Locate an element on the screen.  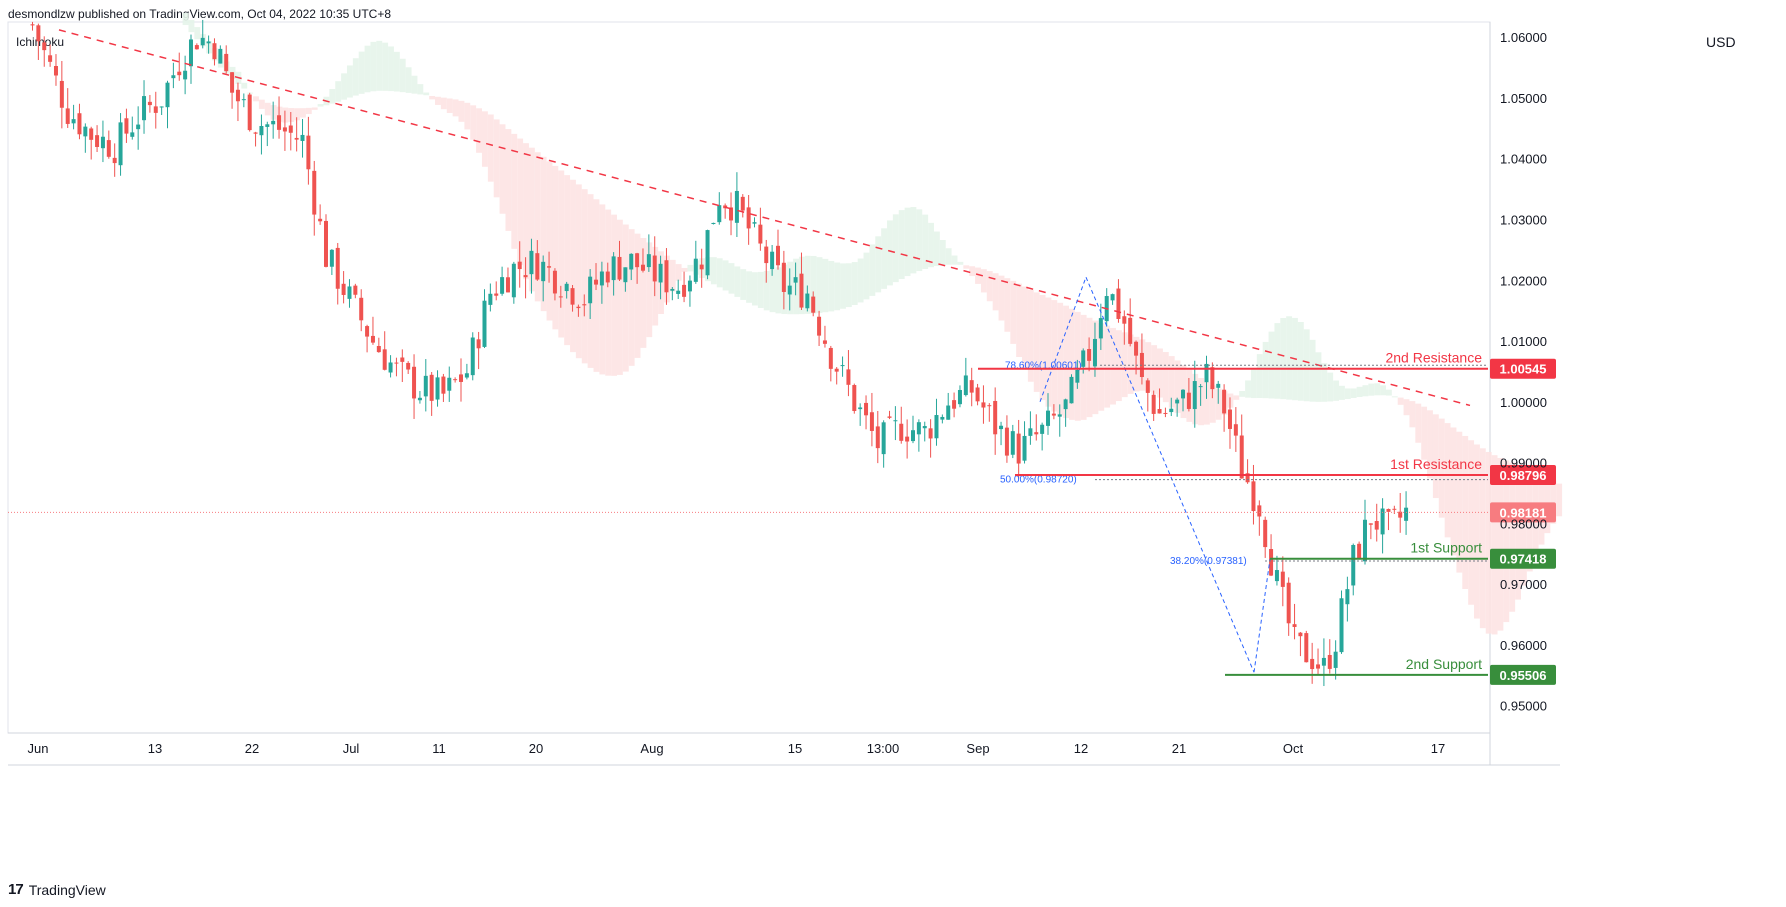
current-price-label: 0.98181 is located at coordinates (1523, 512).